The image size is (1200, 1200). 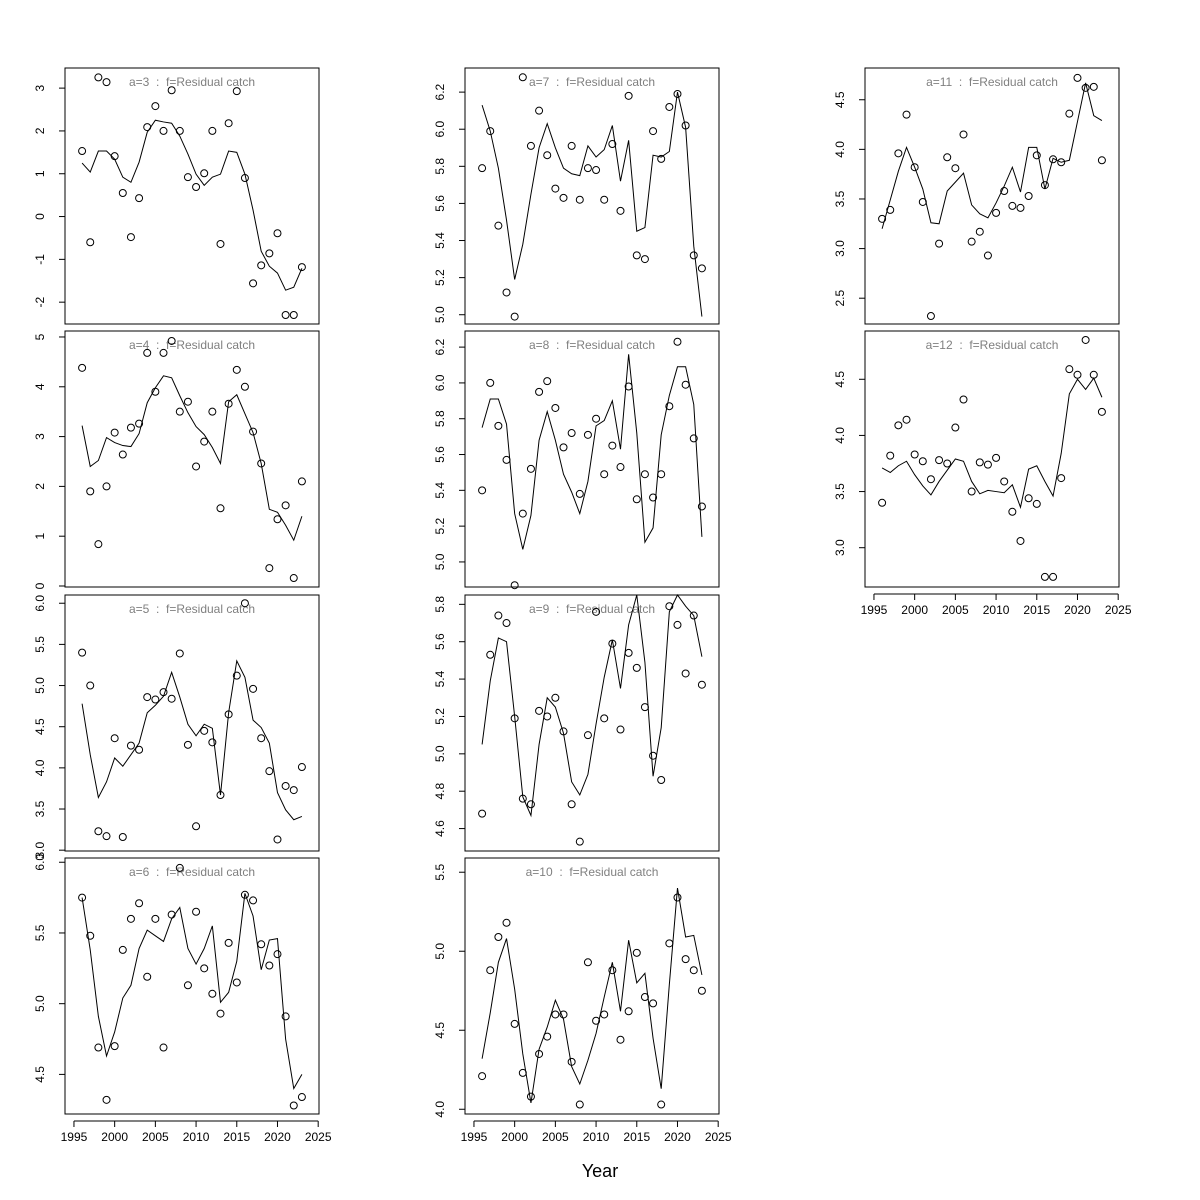 What do you see at coordinates (874, 610) in the screenshot?
I see `x-tick-label: 1995` at bounding box center [874, 610].